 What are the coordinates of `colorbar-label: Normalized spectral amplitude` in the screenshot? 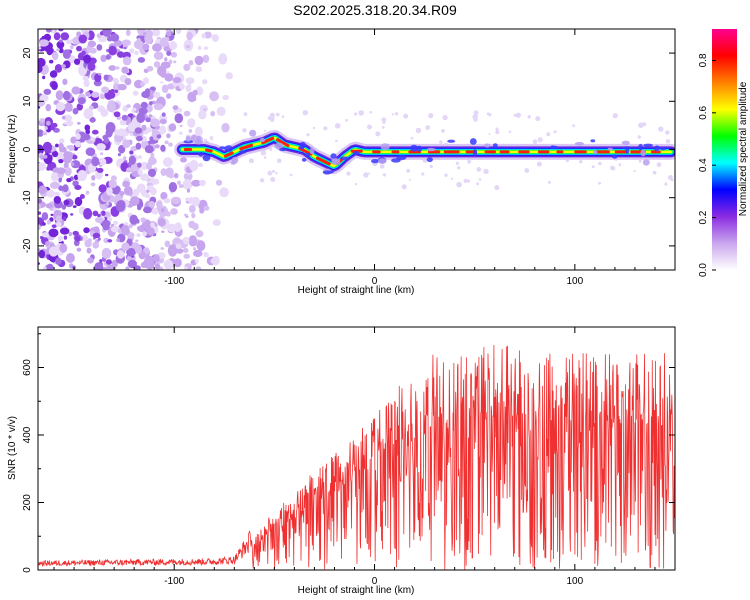 It's located at (743, 148).